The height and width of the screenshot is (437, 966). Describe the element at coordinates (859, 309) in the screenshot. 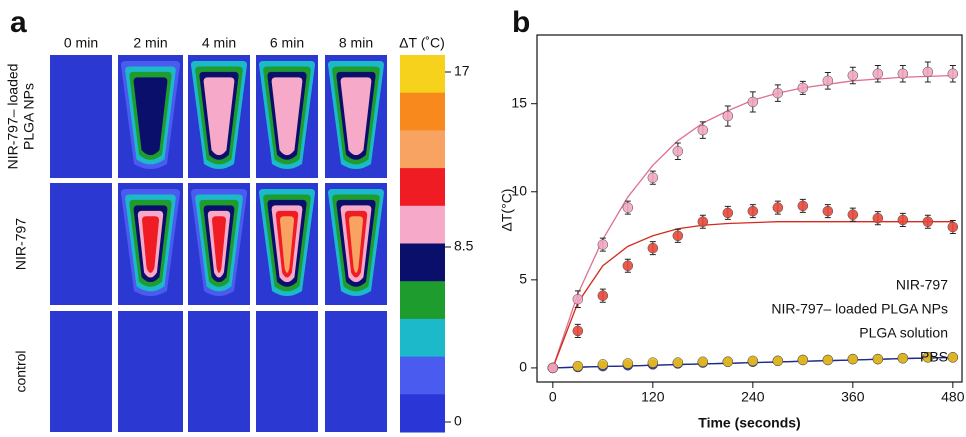

I see `legend-entry: NIR-797– loaded PLGA NPs` at that location.